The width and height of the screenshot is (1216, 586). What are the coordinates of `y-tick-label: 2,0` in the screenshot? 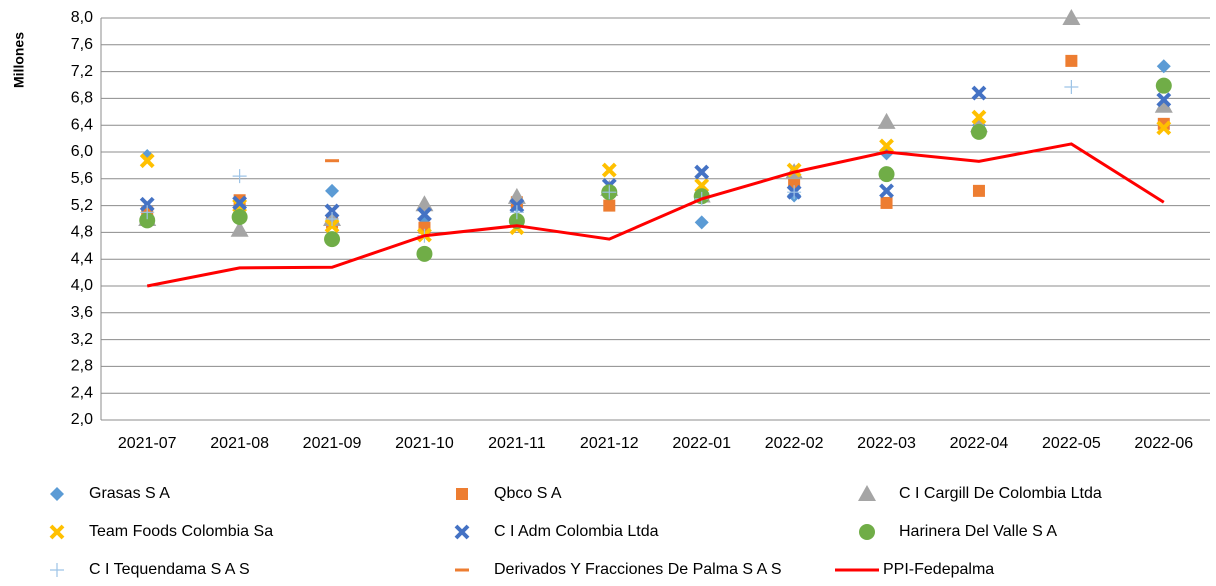 It's located at (82, 419).